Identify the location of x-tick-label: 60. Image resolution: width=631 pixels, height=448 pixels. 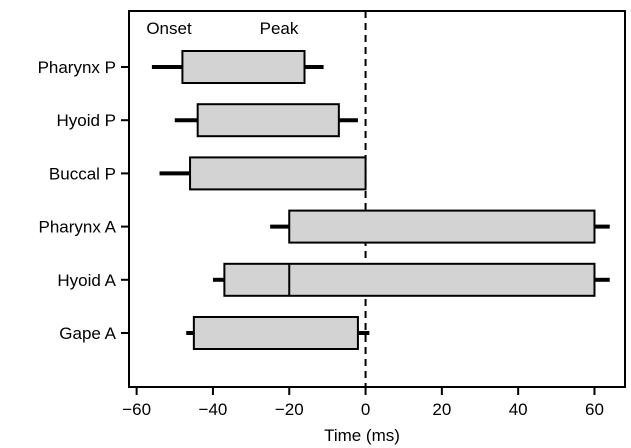
(594, 409).